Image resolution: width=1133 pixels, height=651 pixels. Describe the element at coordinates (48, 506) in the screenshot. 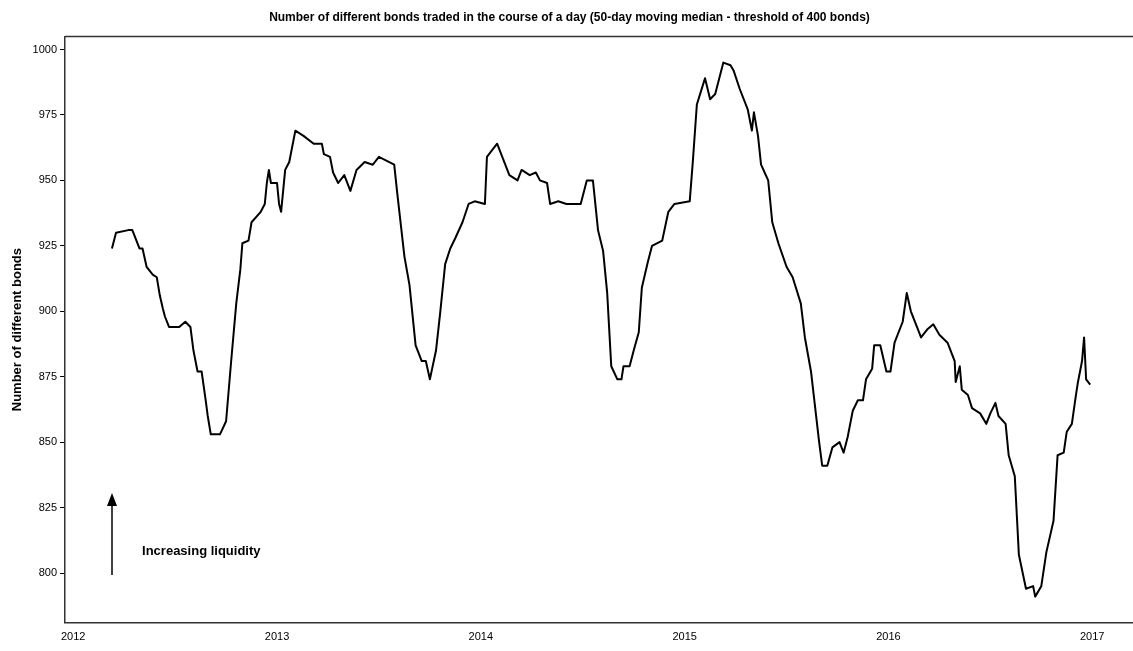

I see `y-tick-label: 825` at that location.